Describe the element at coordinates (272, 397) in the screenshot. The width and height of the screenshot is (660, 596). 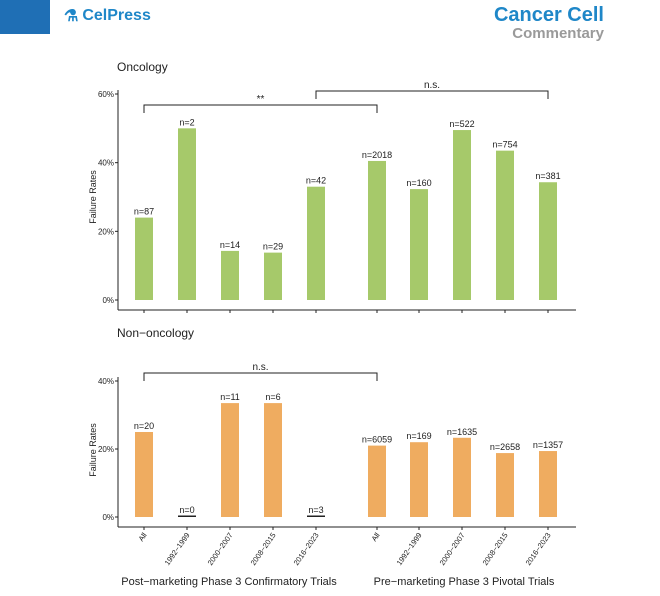
I see `bar-data-label: n=6` at that location.